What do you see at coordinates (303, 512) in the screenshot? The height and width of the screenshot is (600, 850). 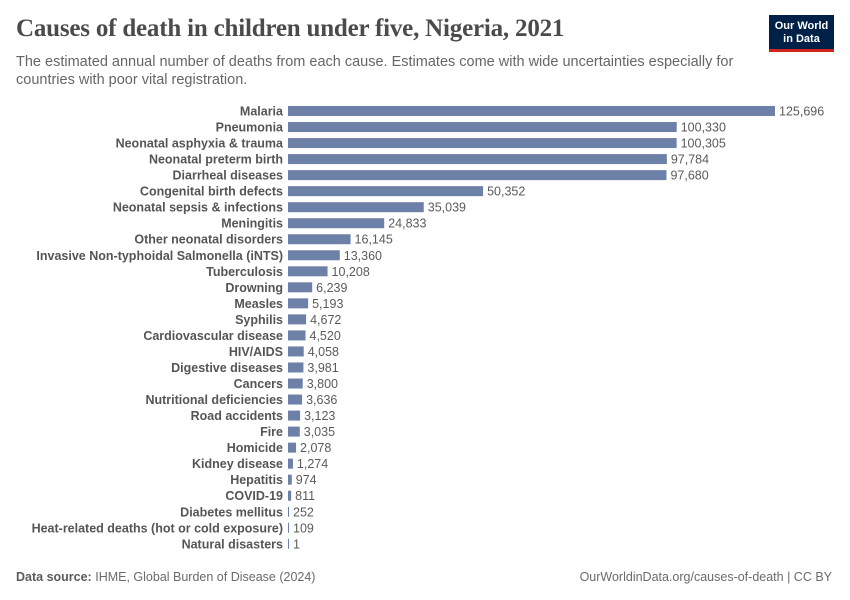 I see `value-label: 252` at bounding box center [303, 512].